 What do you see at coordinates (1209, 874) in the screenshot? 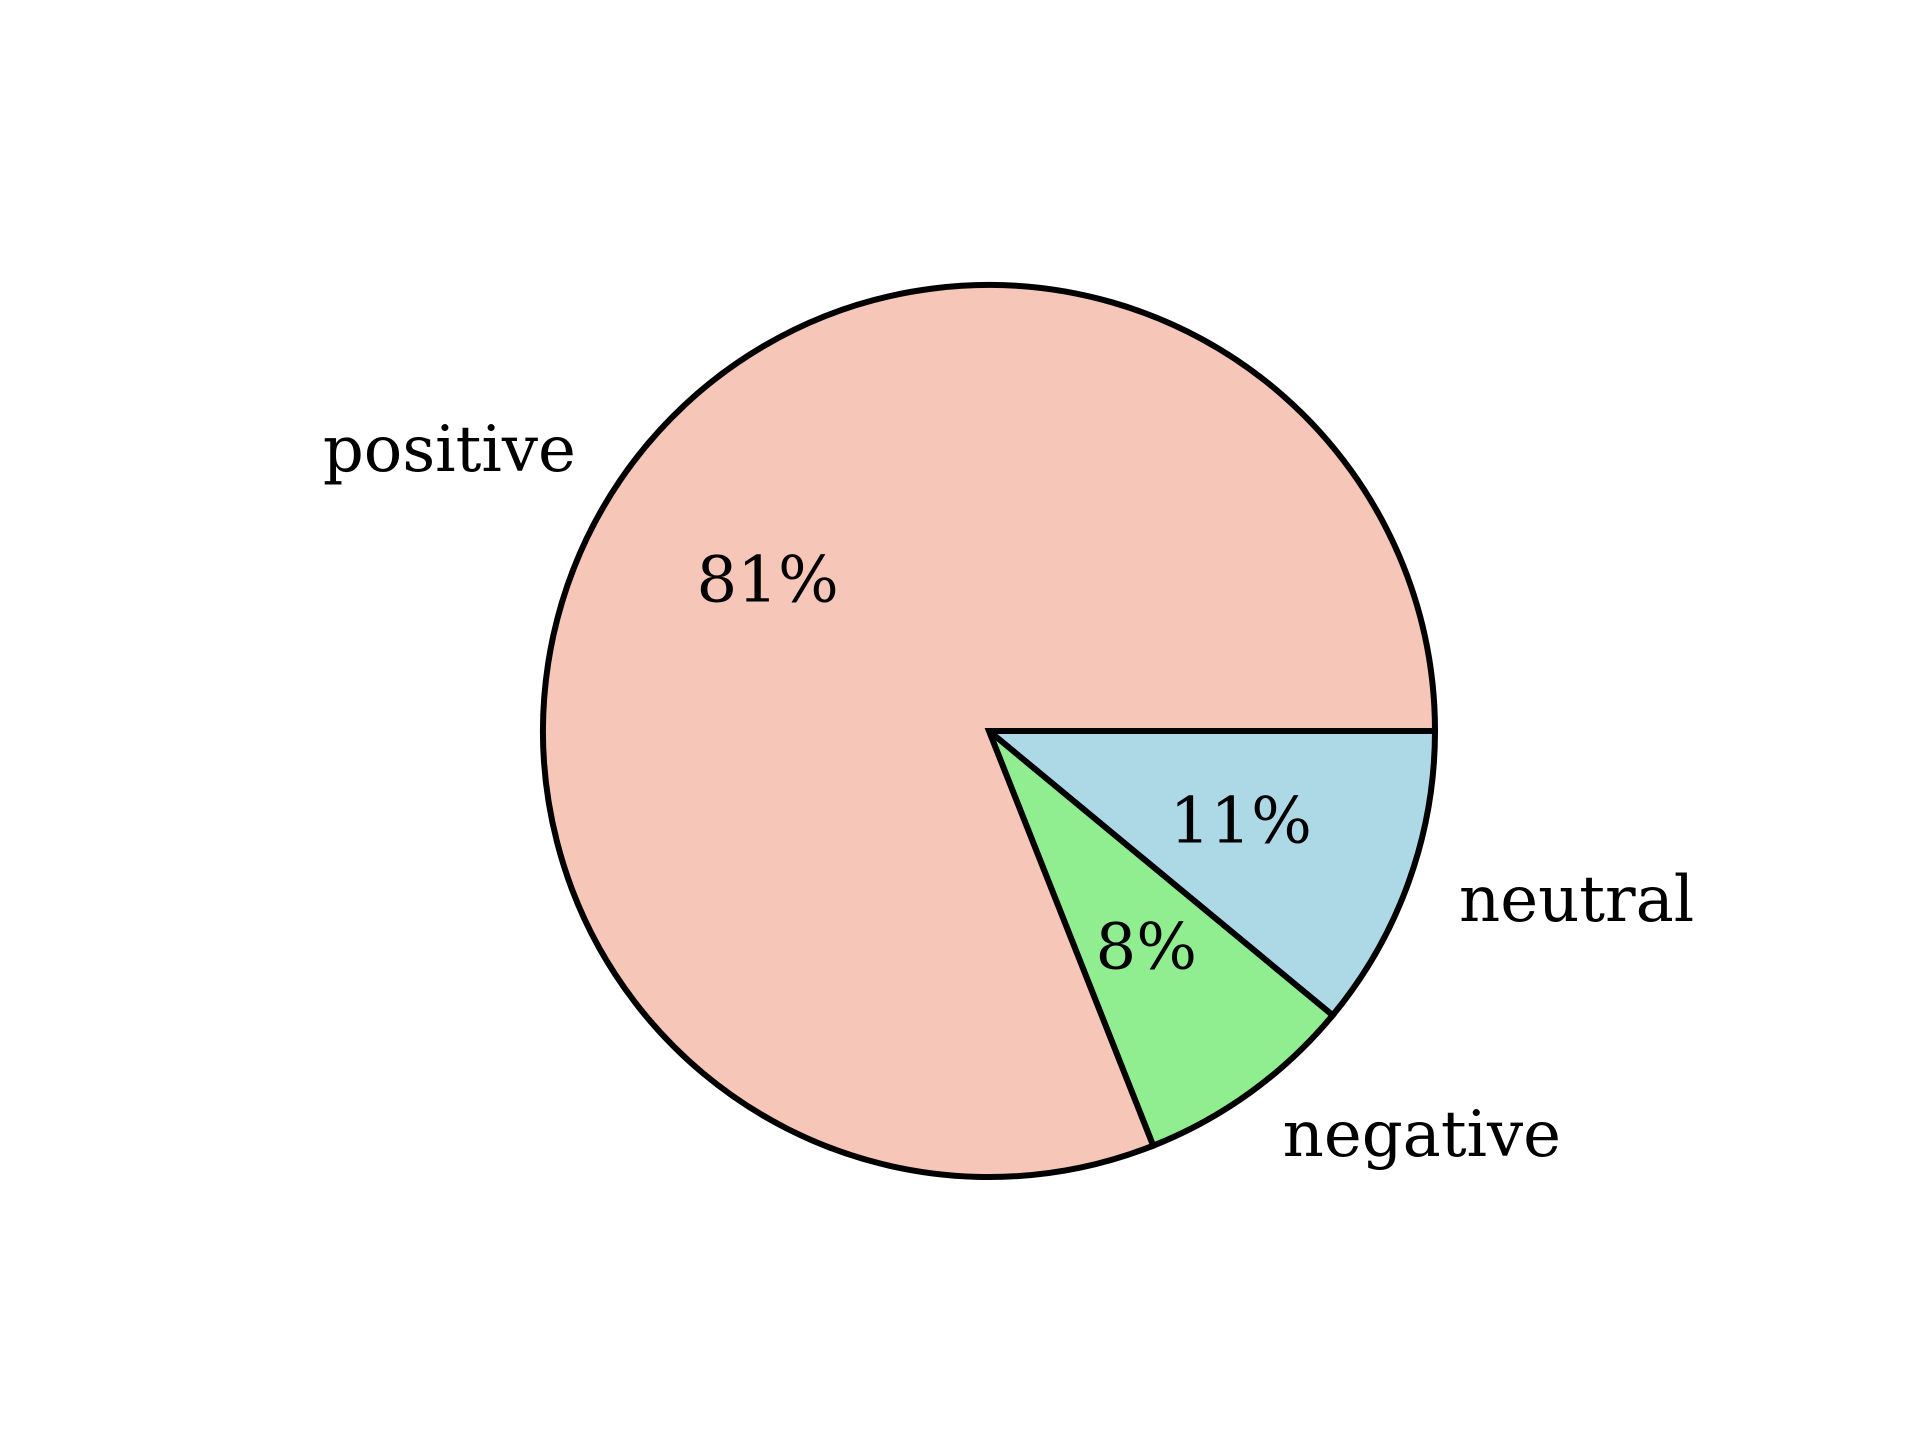
I see `pie-slice-neutral` at bounding box center [1209, 874].